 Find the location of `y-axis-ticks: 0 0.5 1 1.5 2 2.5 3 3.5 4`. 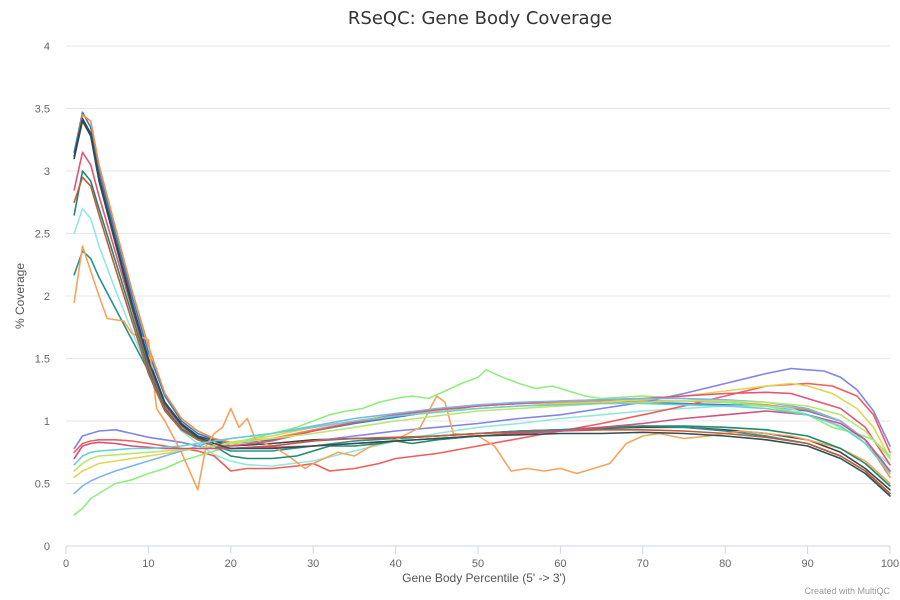

y-axis-ticks: 0 0.5 1 1.5 2 2.5 3 3.5 4 is located at coordinates (42, 297).